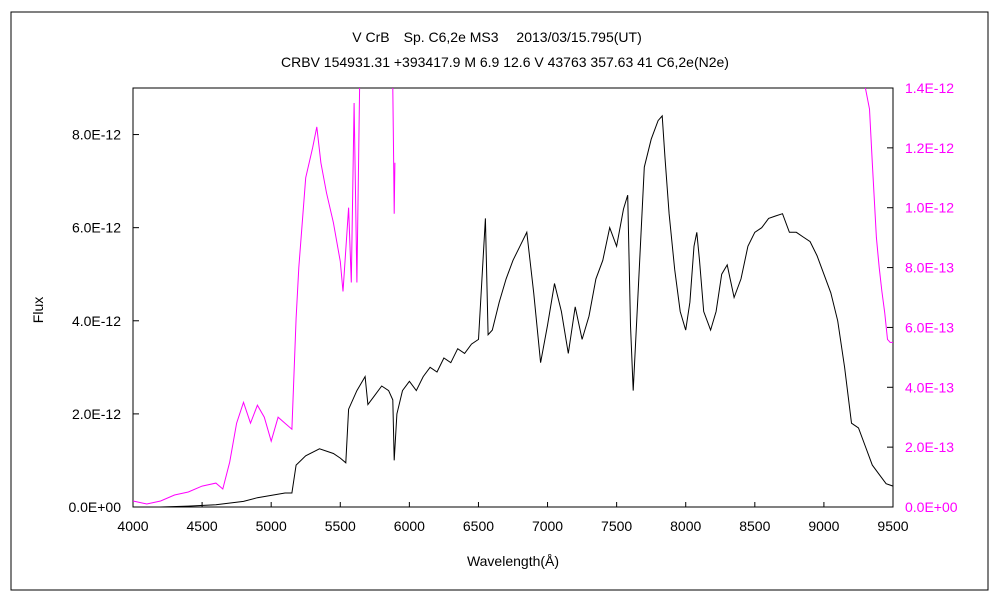 Image resolution: width=1000 pixels, height=600 pixels. Describe the element at coordinates (931, 507) in the screenshot. I see `y-right-tick-label: 0.0E+00` at that location.